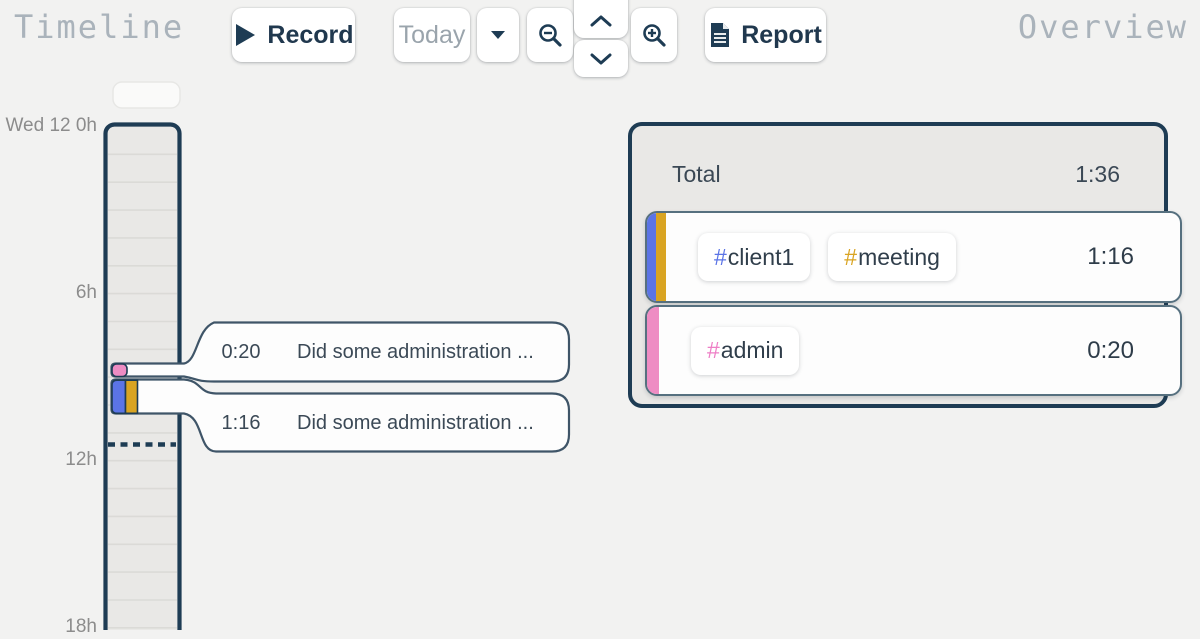 This screenshot has height=639, width=1200. I want to click on tag-name: client1, so click(761, 256).